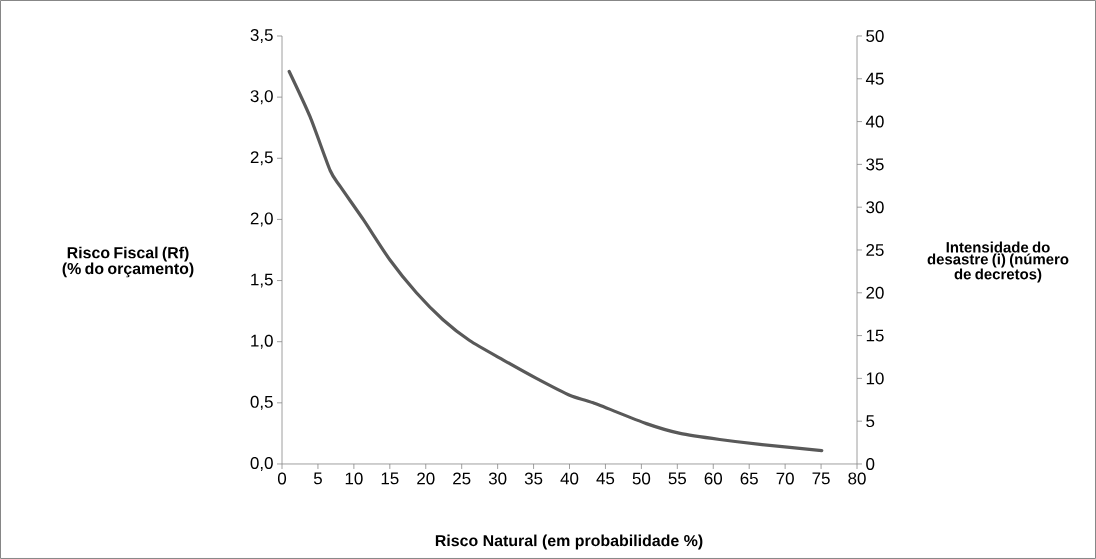 The image size is (1096, 559). What do you see at coordinates (282, 478) in the screenshot?
I see `x-tick-label: 0` at bounding box center [282, 478].